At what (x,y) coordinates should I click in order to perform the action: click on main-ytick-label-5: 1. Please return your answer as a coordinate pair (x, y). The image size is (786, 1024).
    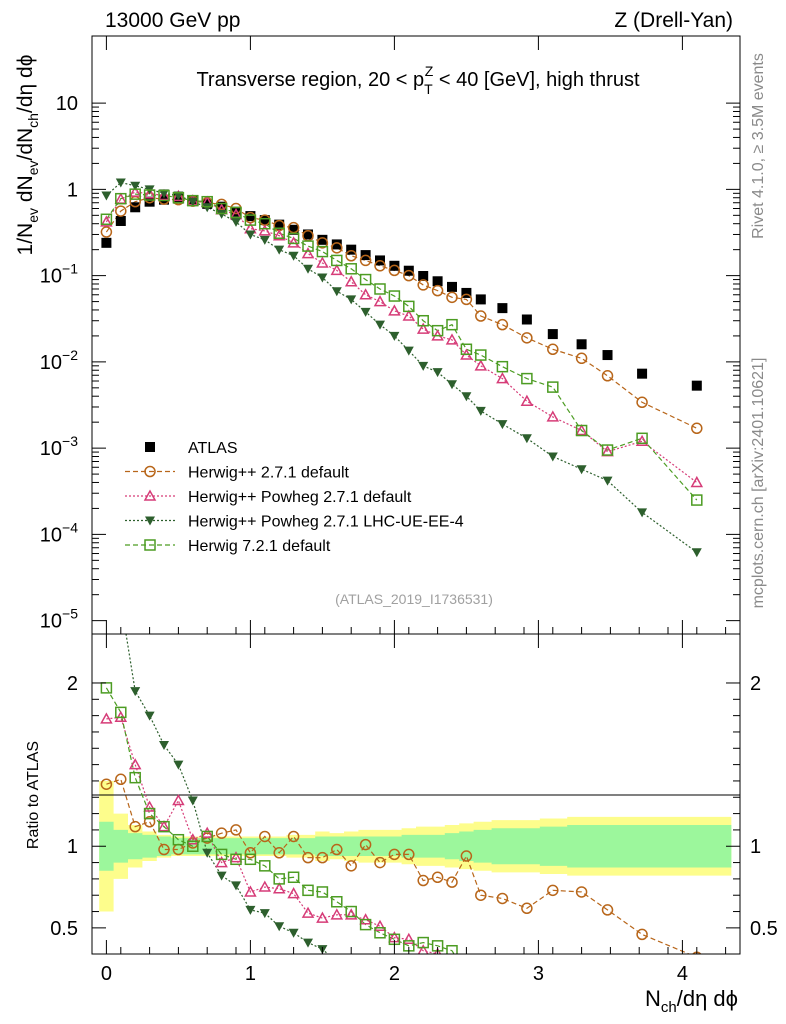
    Looking at the image, I should click on (72, 190).